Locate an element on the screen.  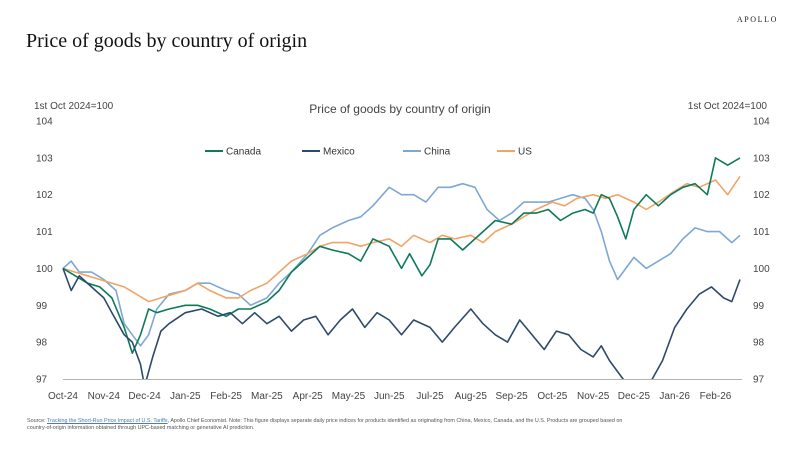
x-tick-Feb-25: Feb-25 is located at coordinates (226, 396).